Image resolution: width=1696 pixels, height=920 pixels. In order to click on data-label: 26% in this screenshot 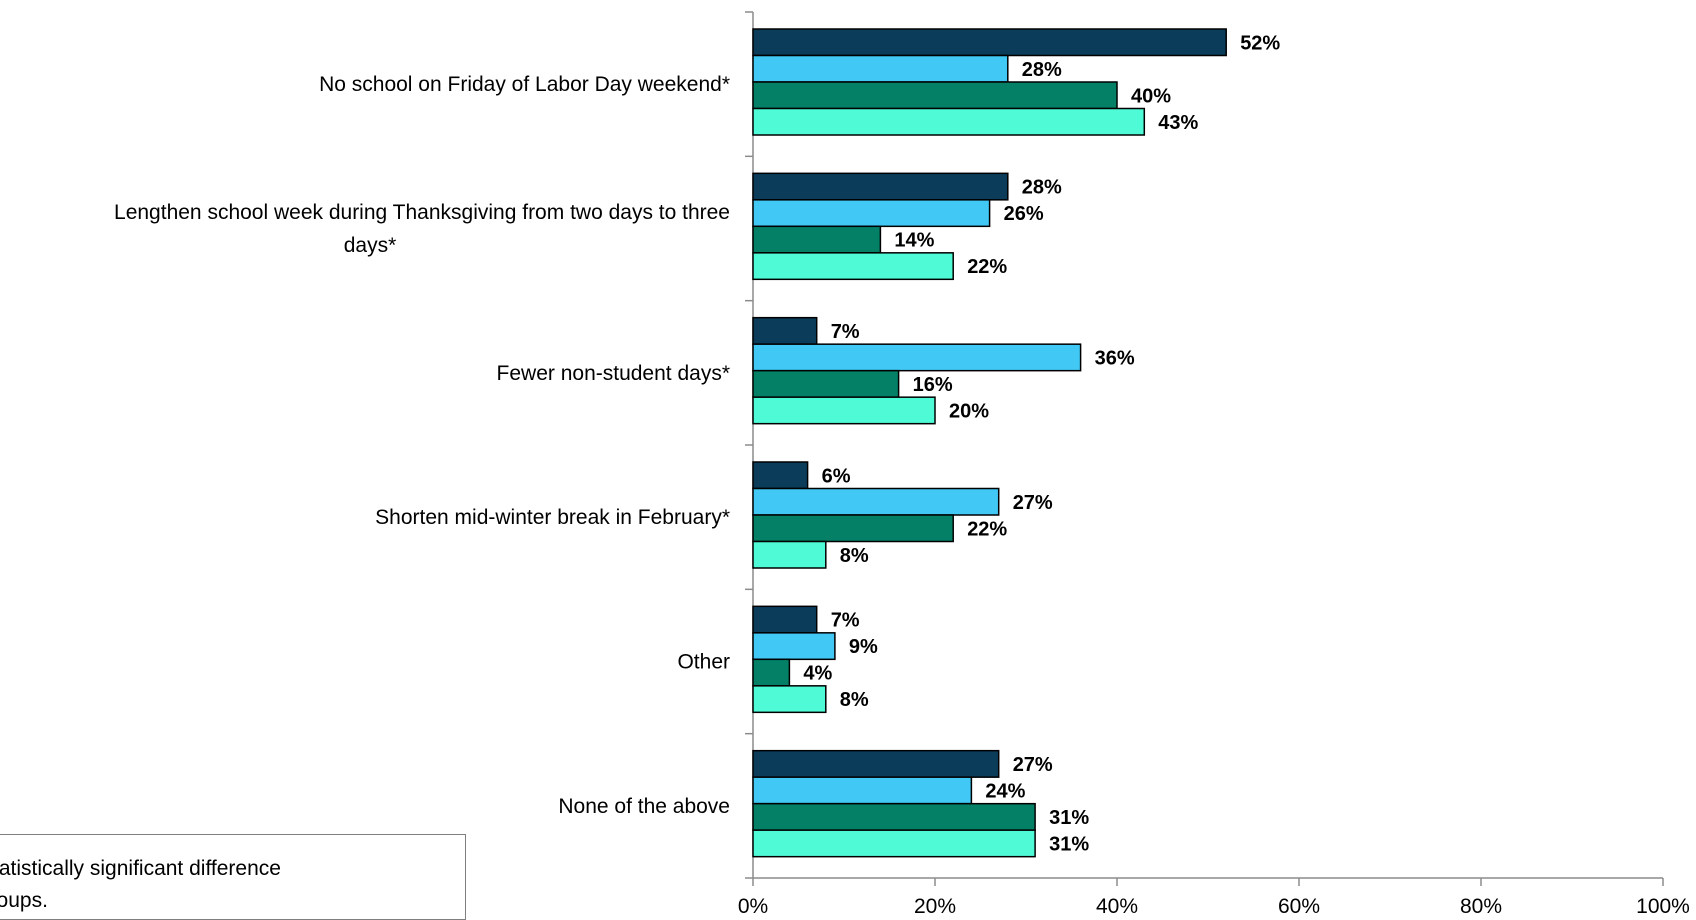, I will do `click(1024, 214)`.